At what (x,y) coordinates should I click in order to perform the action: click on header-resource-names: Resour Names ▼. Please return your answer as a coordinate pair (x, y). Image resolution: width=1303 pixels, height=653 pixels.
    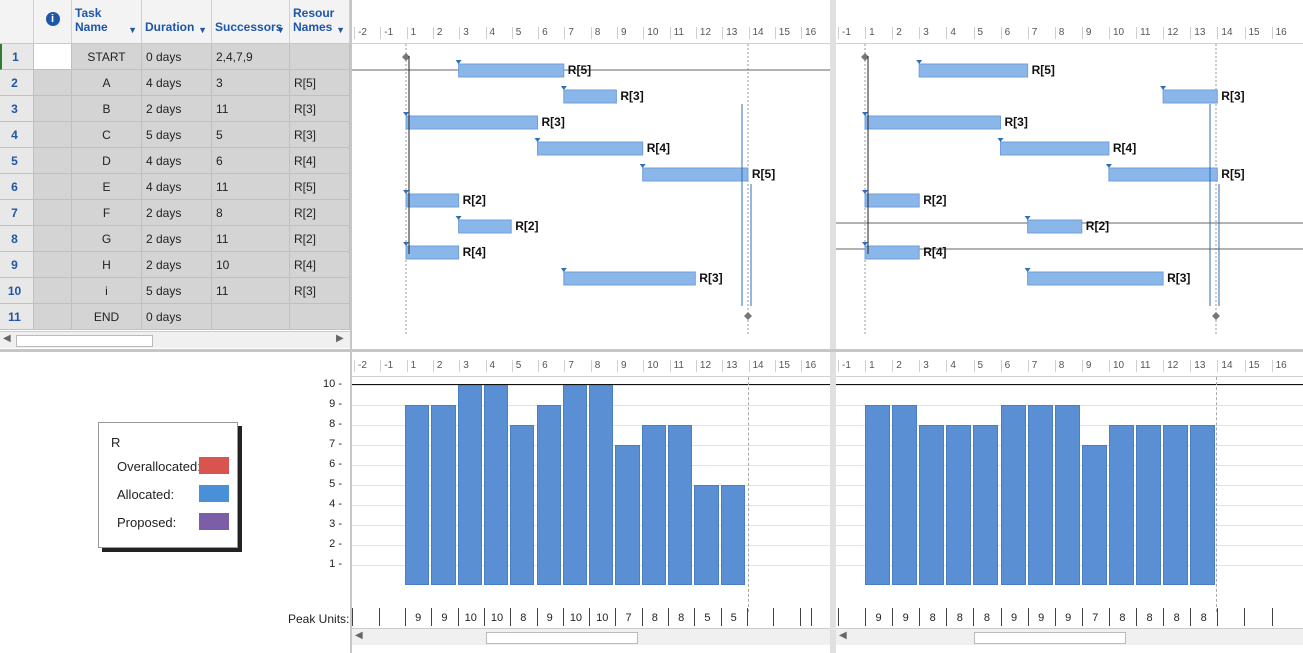
    Looking at the image, I should click on (320, 22).